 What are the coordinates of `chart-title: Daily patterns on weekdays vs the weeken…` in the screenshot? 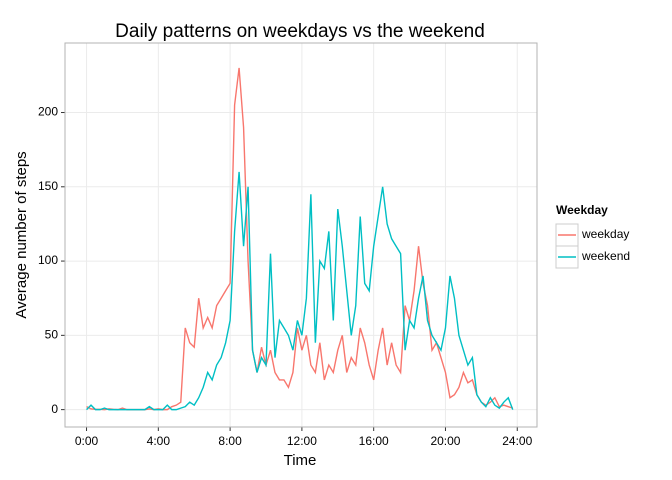 It's located at (300, 31).